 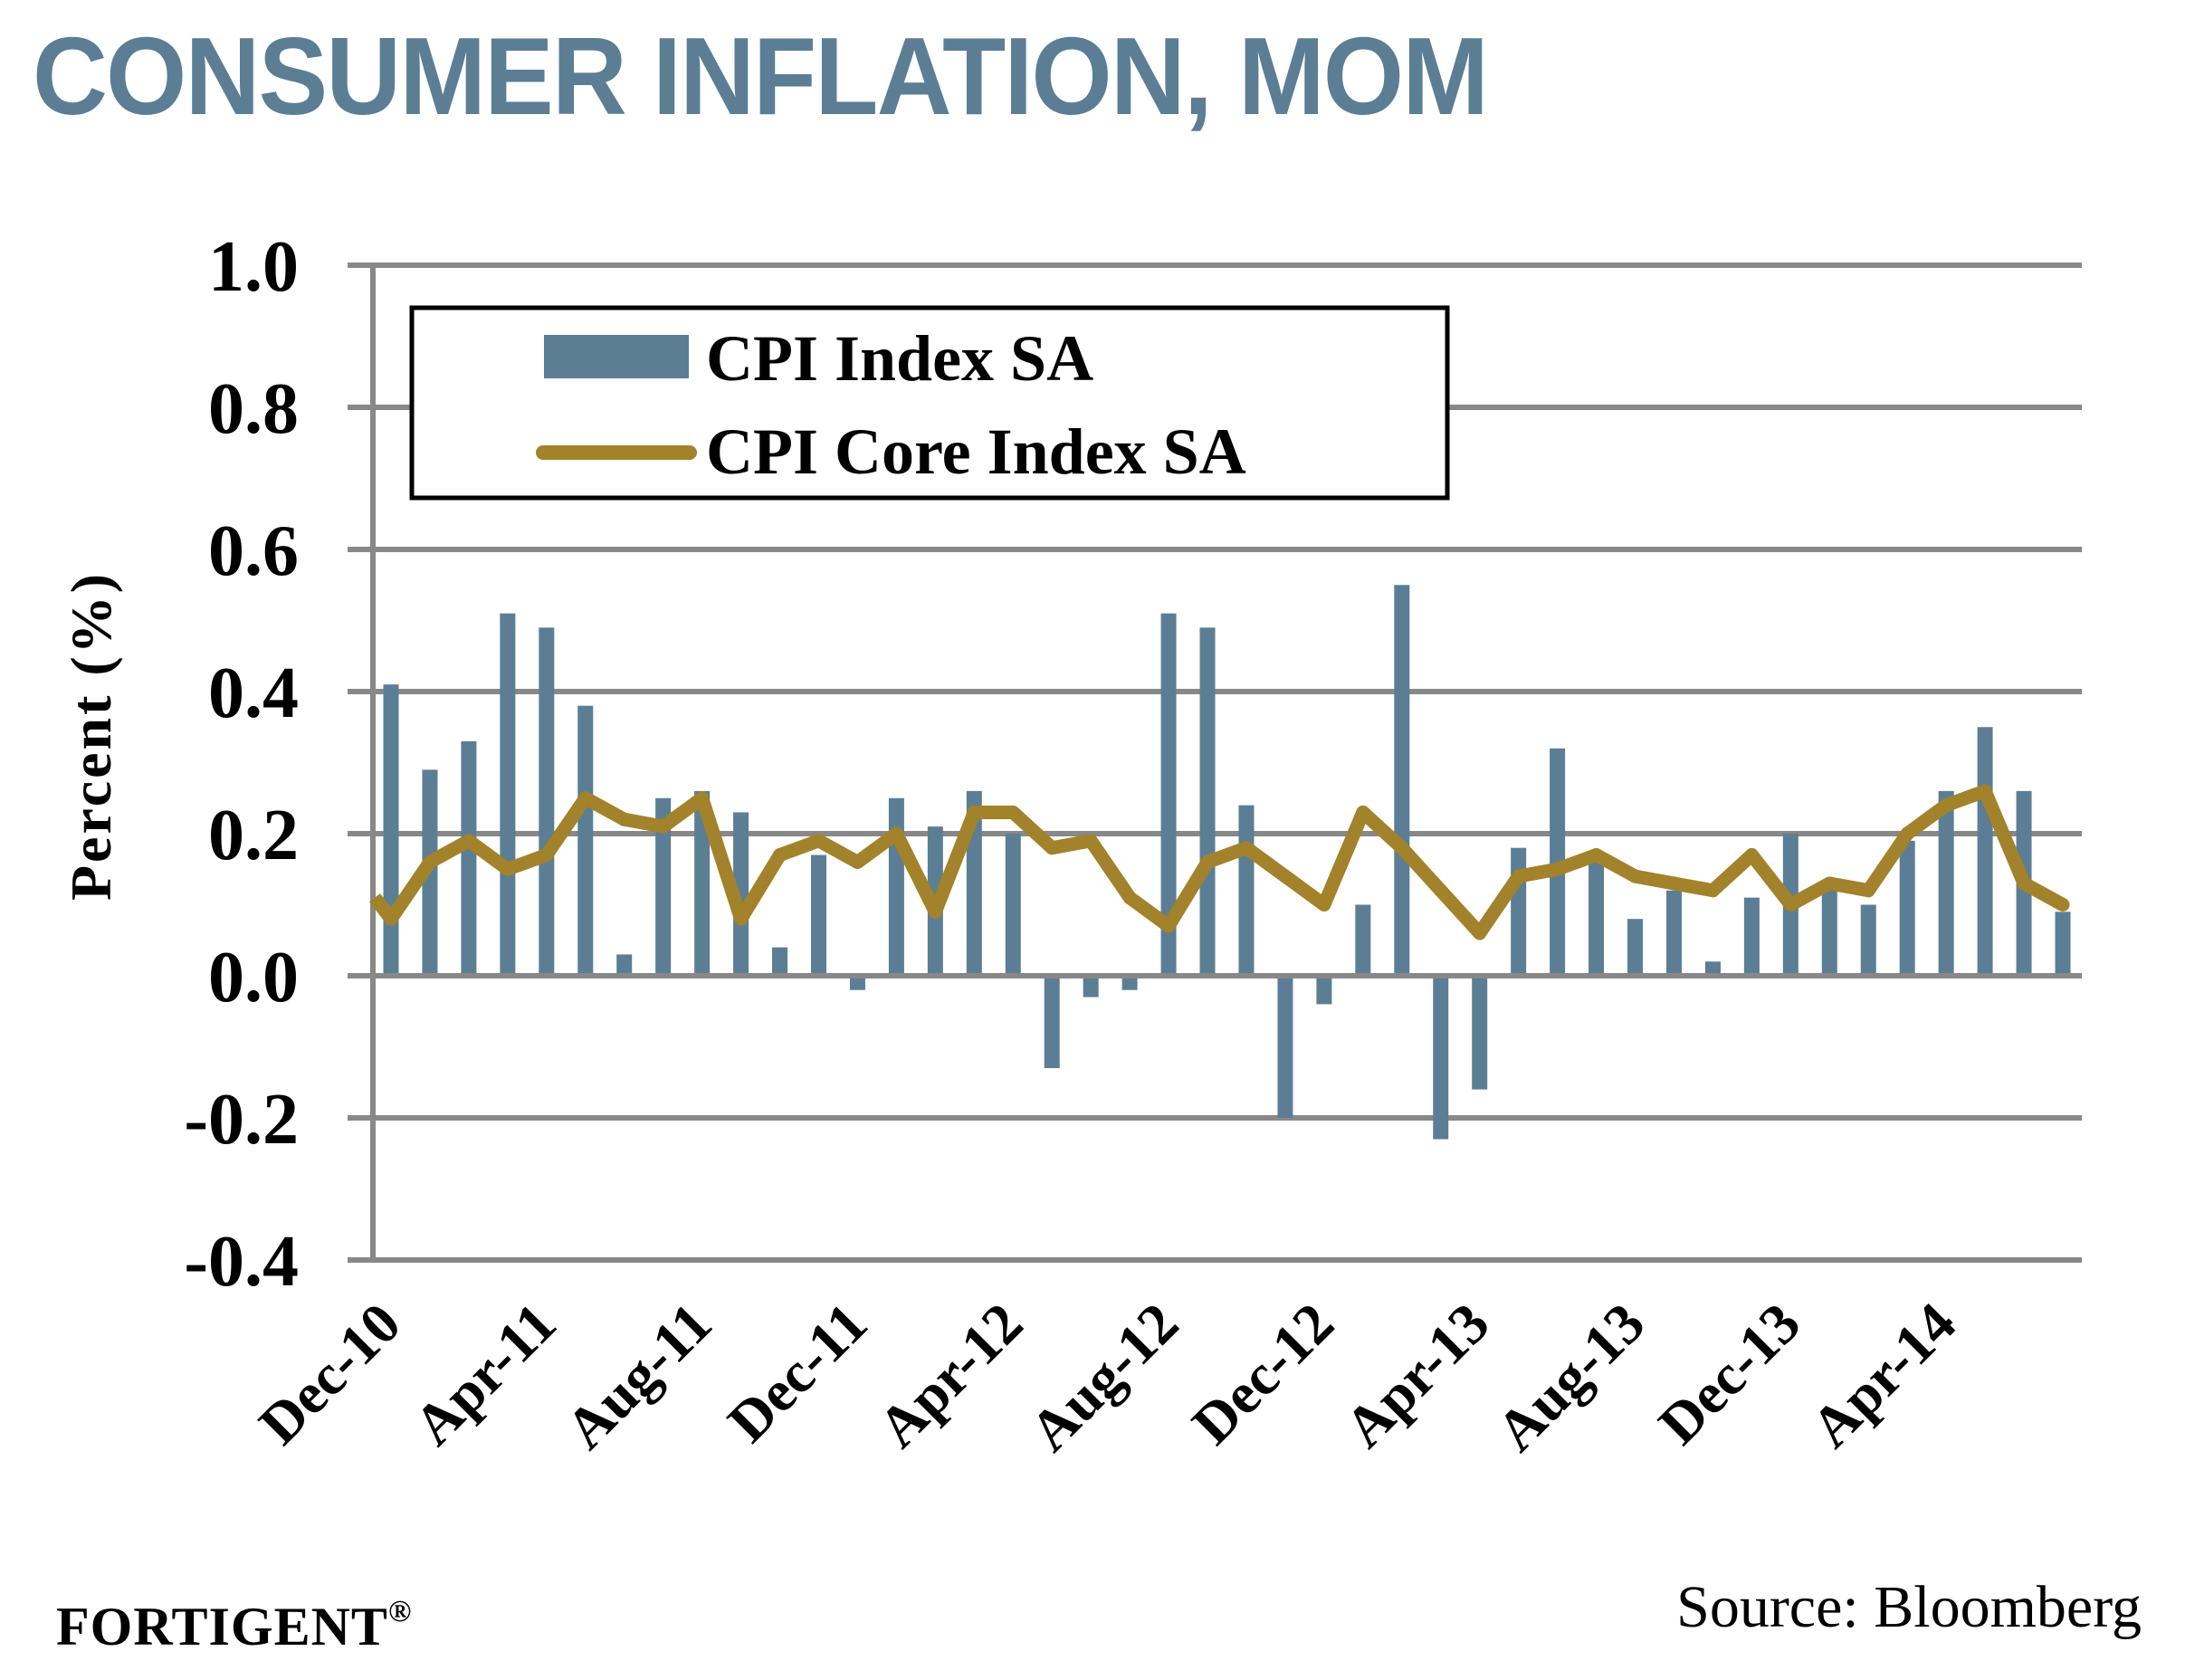 I want to click on legend: CPI Index SA CPI Core Index SA, so click(x=930, y=403).